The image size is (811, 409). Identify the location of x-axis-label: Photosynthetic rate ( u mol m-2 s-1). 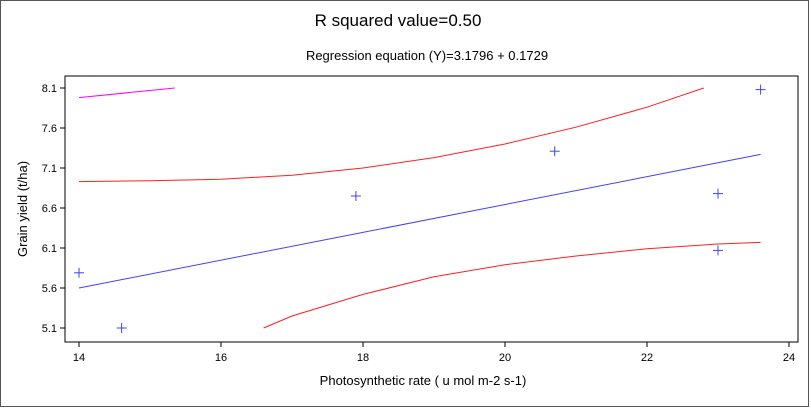
(423, 380).